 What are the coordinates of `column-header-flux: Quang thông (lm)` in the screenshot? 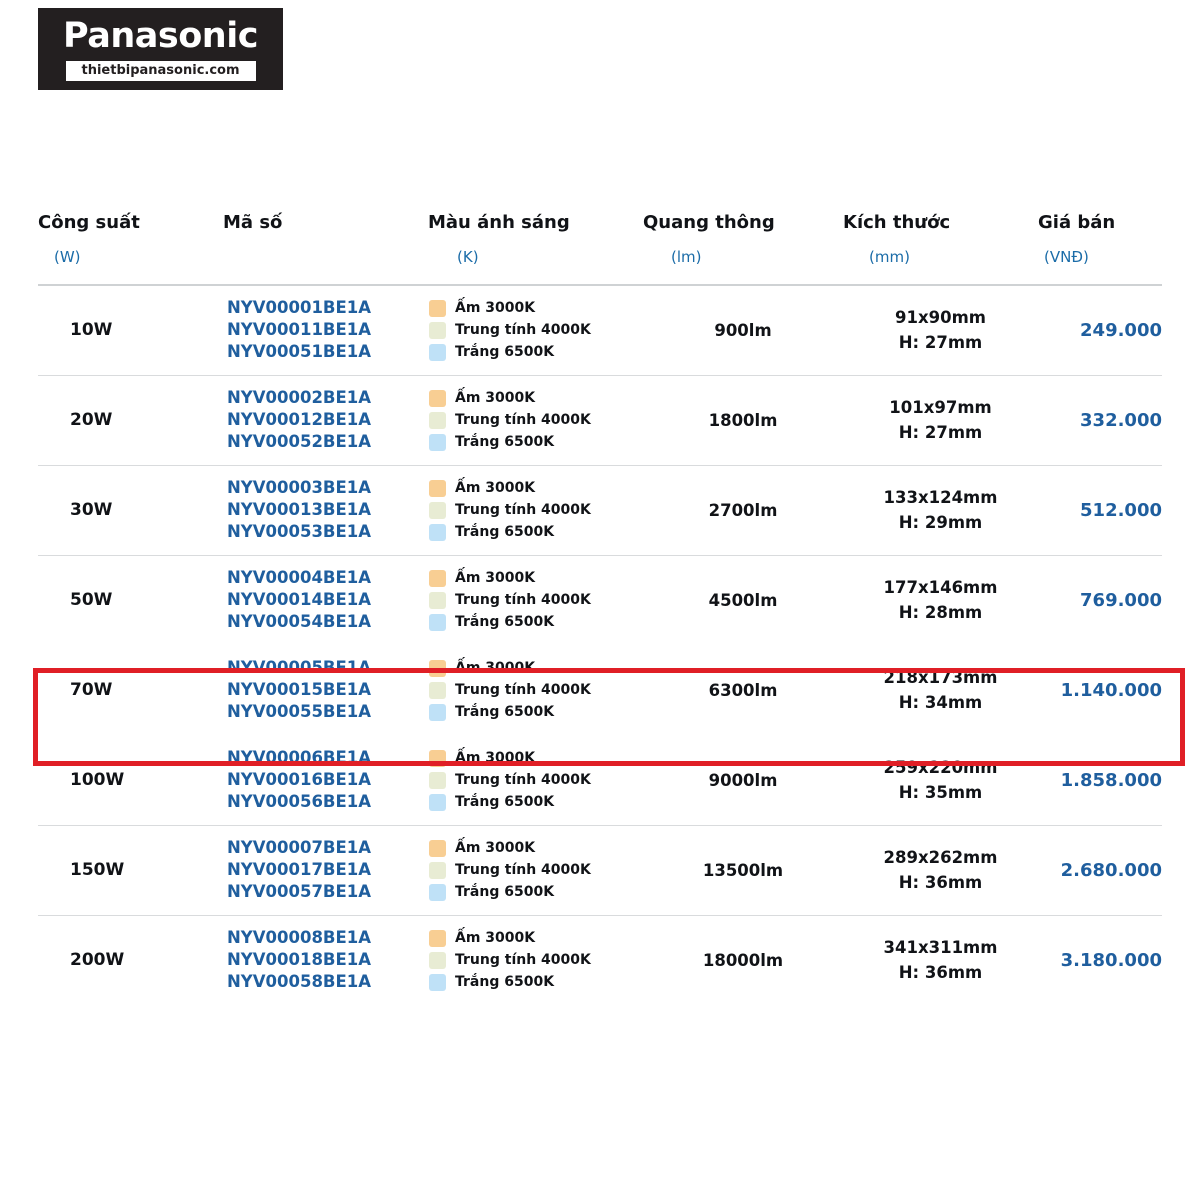 It's located at (743, 249).